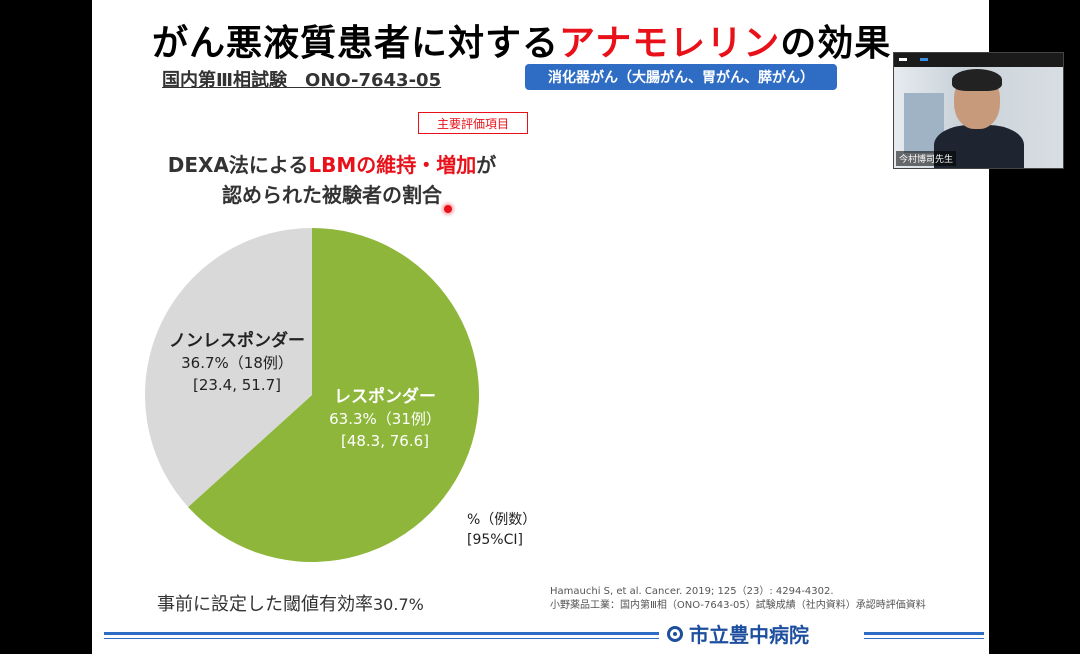 This screenshot has width=1080, height=654. What do you see at coordinates (302, 80) in the screenshot?
I see `trial-name: 国内第Ⅲ相試験 ONO-7643-05` at bounding box center [302, 80].